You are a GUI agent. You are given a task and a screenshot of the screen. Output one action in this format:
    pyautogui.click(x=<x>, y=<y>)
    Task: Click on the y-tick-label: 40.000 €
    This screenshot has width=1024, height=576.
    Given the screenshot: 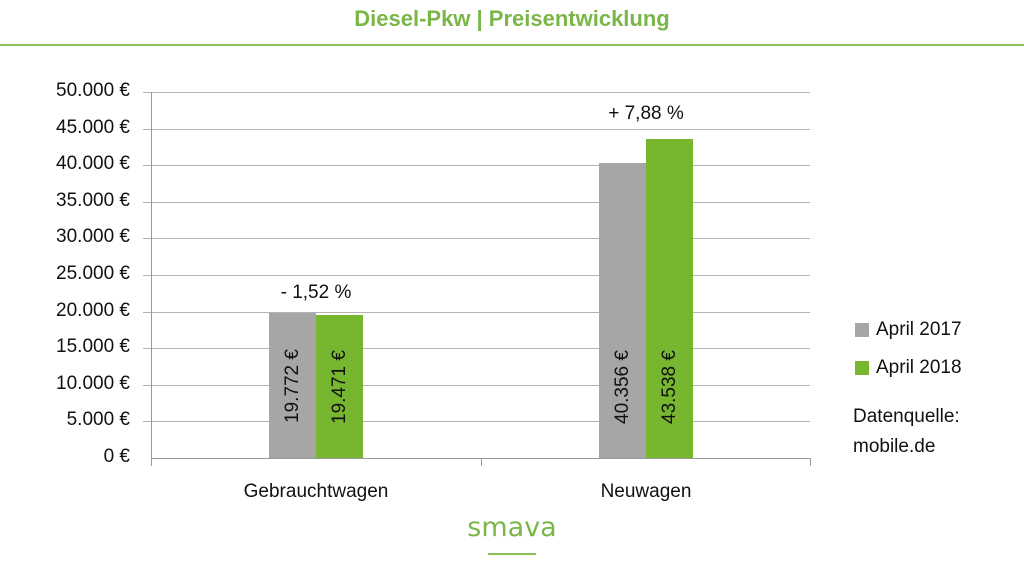 What is the action you would take?
    pyautogui.click(x=93, y=163)
    